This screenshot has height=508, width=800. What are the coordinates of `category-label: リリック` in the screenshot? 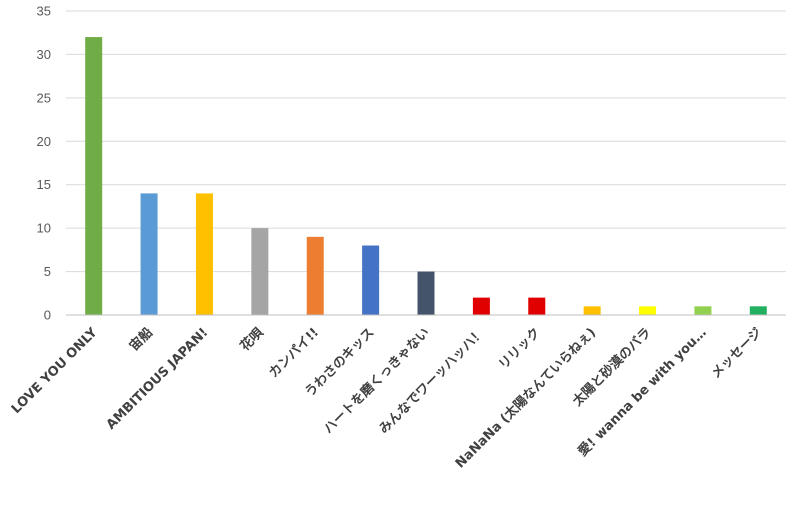 It's located at (519, 348).